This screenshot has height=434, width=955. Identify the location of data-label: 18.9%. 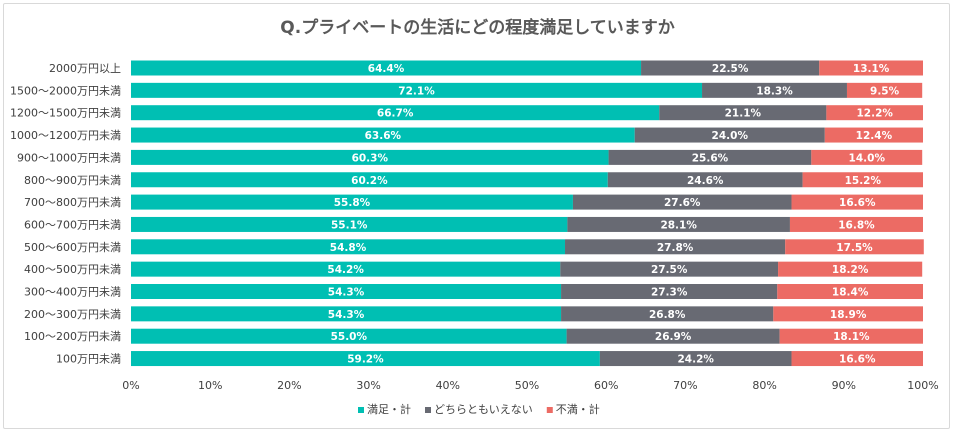
(848, 315).